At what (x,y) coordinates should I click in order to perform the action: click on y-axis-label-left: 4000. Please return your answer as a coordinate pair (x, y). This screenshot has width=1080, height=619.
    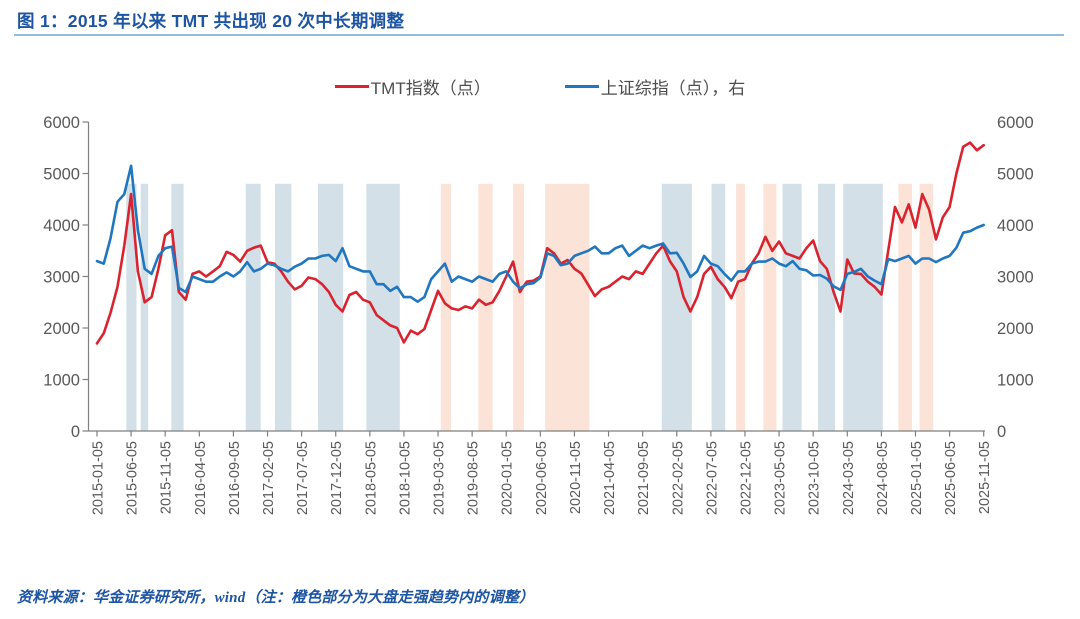
    Looking at the image, I should click on (61, 226).